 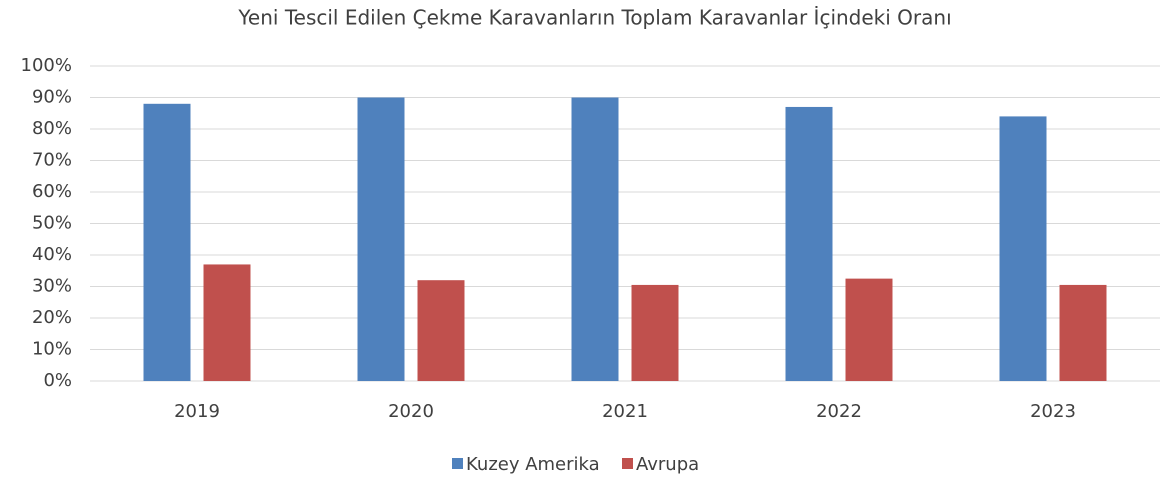 What do you see at coordinates (52, 128) in the screenshot?
I see `y-tick-label: 80%` at bounding box center [52, 128].